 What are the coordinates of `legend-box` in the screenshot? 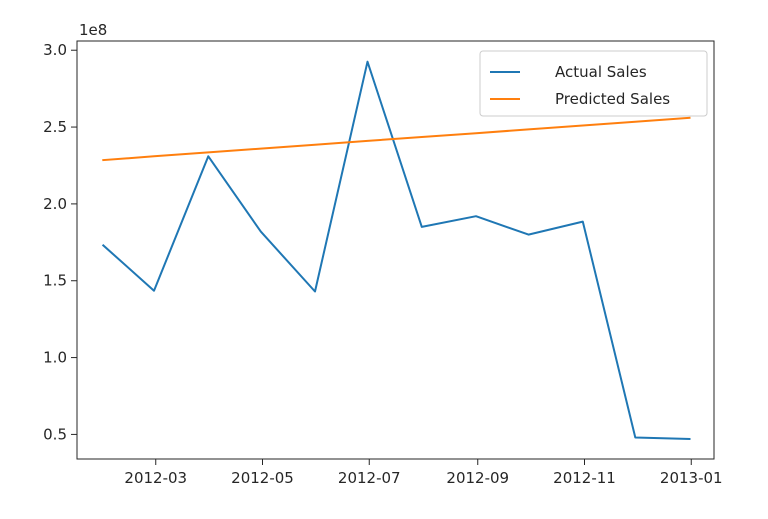 It's located at (593, 83).